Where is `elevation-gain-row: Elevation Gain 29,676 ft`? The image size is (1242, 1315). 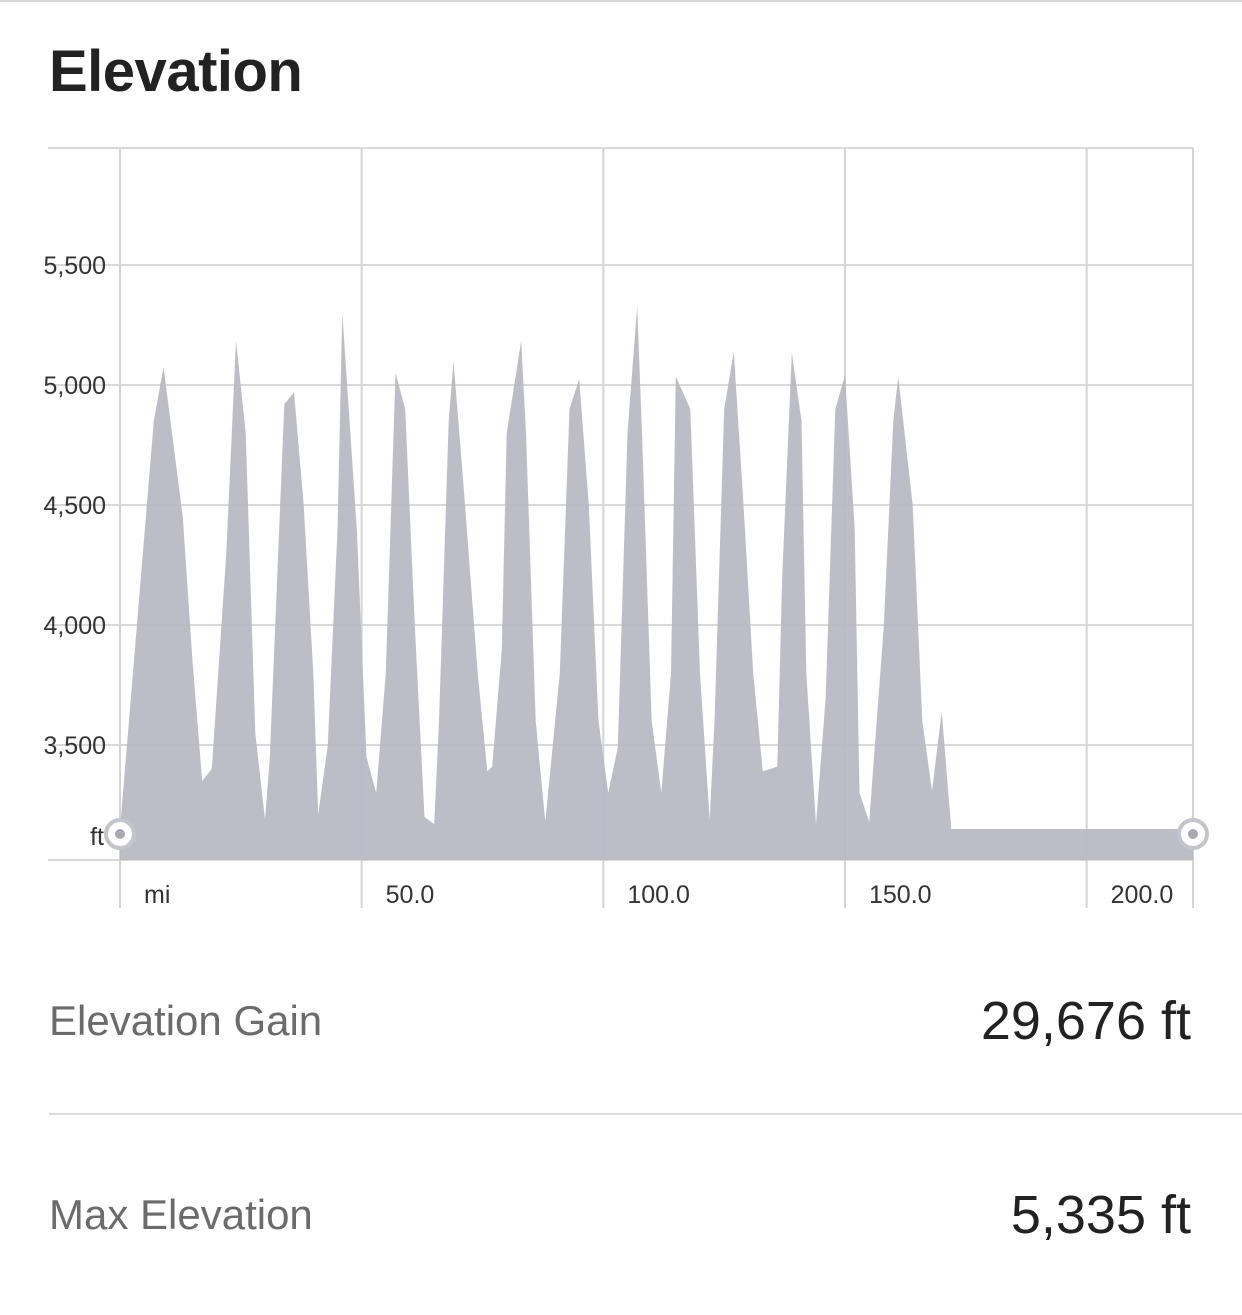 elevation-gain-row: Elevation Gain 29,676 ft is located at coordinates (620, 1021).